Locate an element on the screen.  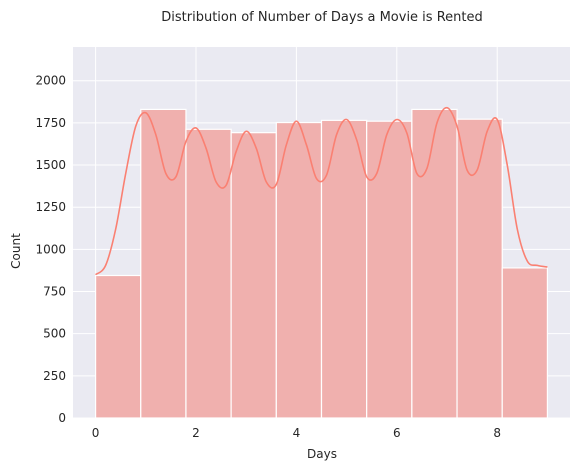
x-tick-label: 8 is located at coordinates (497, 433).